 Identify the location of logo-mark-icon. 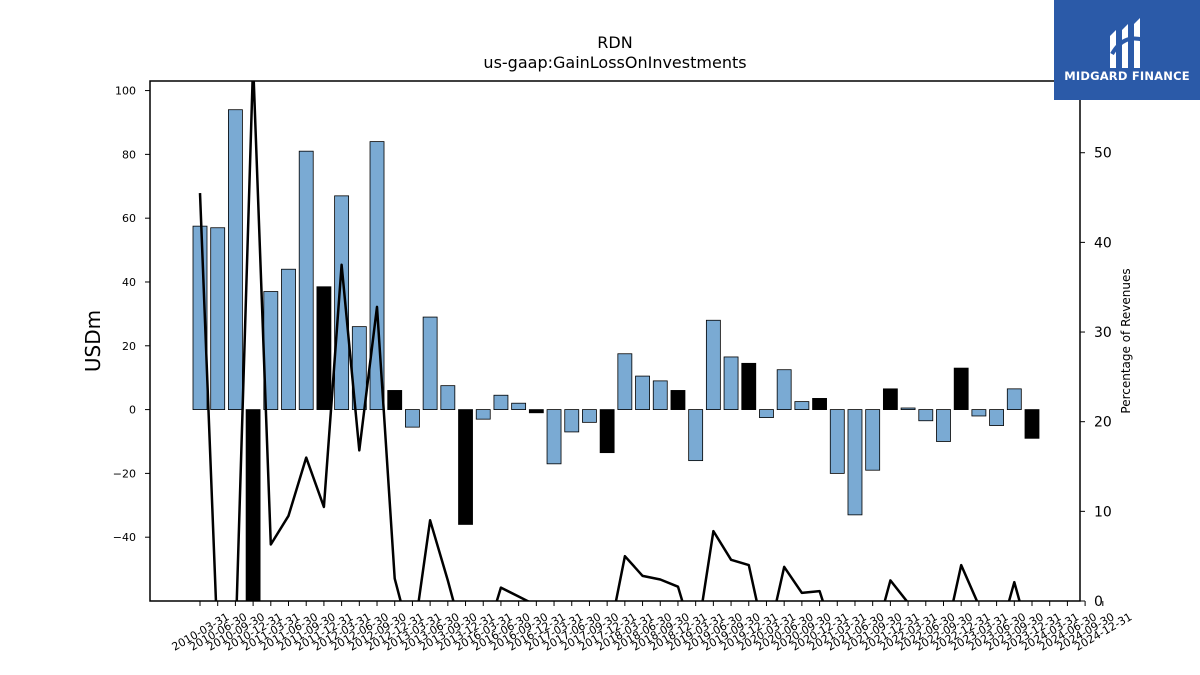
(1127, 43).